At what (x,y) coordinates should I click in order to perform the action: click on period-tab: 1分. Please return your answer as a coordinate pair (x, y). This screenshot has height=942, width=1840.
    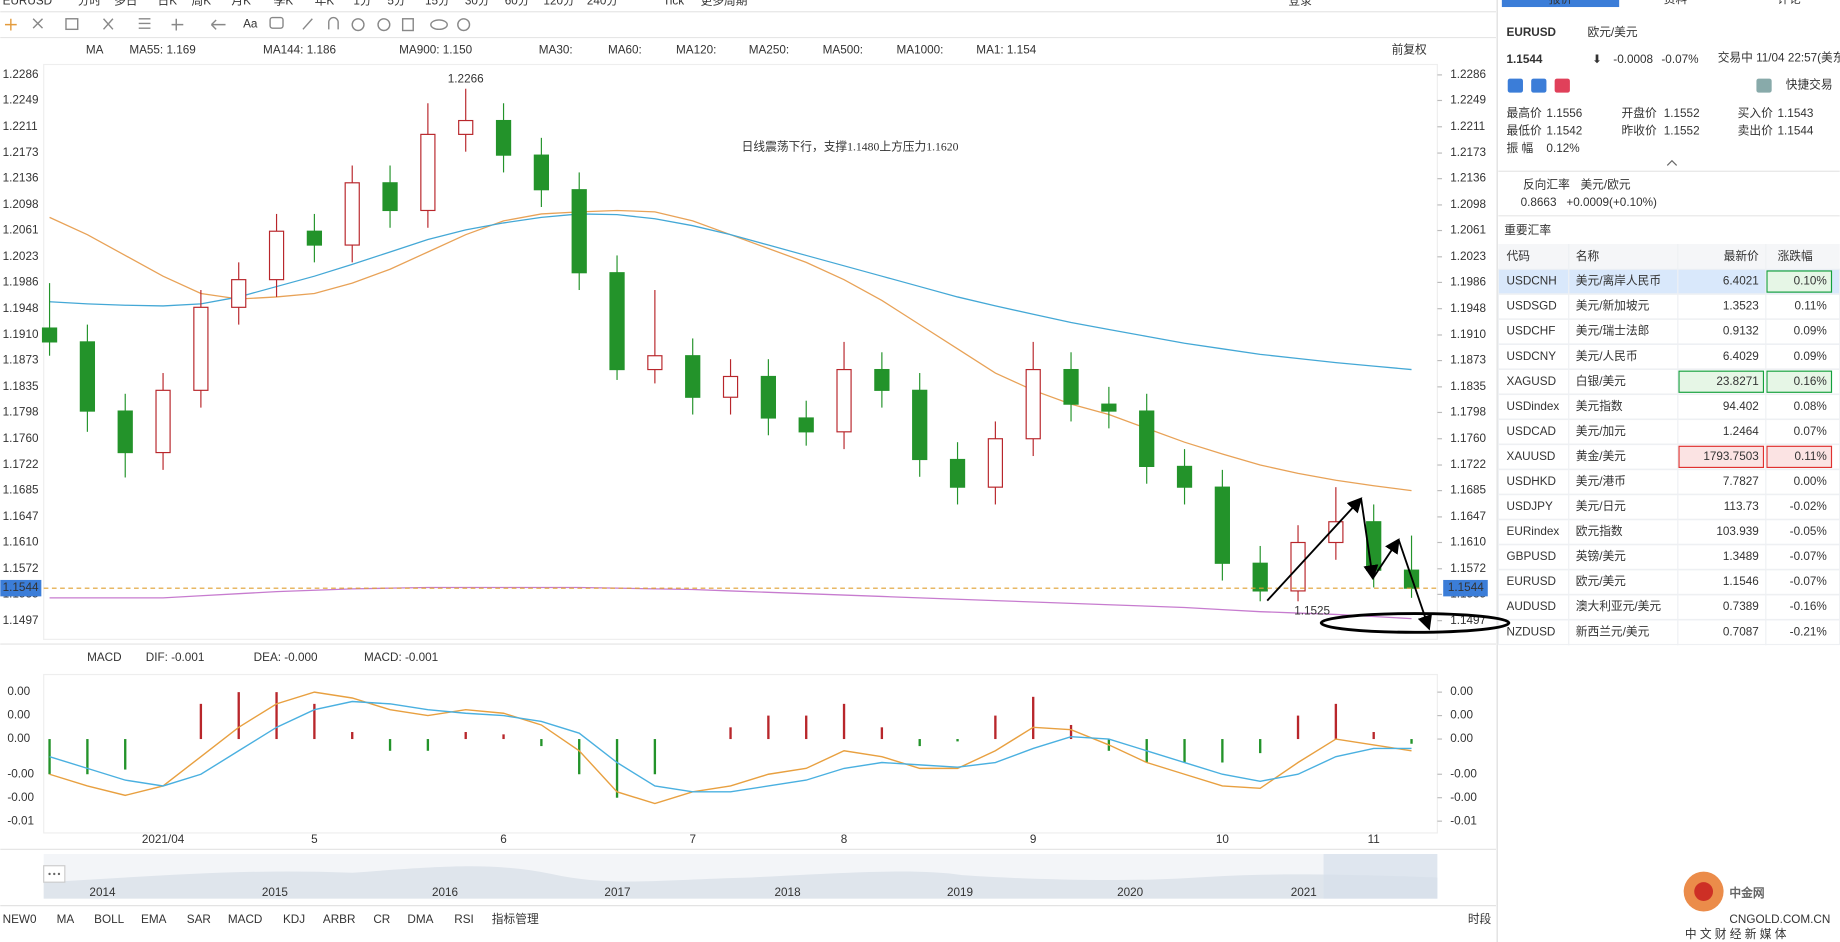
    Looking at the image, I should click on (362, 3).